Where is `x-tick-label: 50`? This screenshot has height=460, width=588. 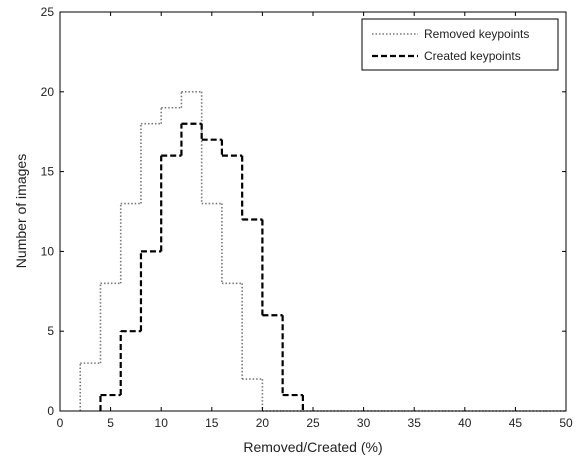
x-tick-label: 50 is located at coordinates (566, 423).